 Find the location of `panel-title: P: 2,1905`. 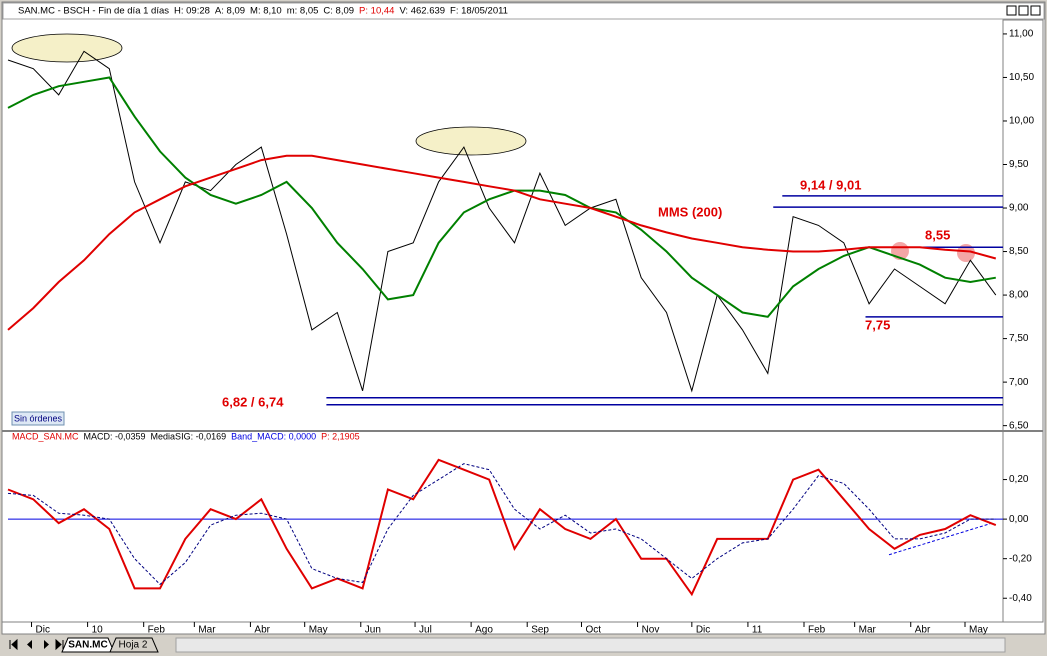

panel-title: P: 2,1905 is located at coordinates (340, 436).